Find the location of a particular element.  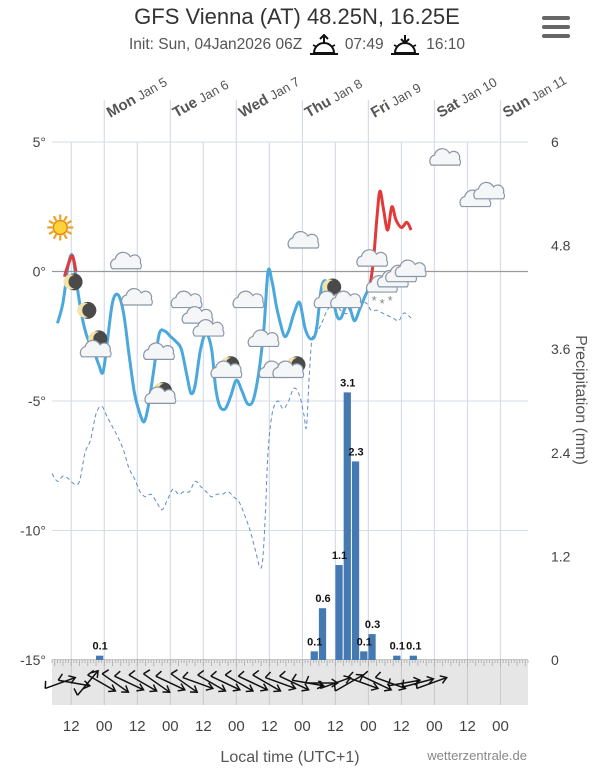

day-label-date: Jan 9 is located at coordinates (406, 94).